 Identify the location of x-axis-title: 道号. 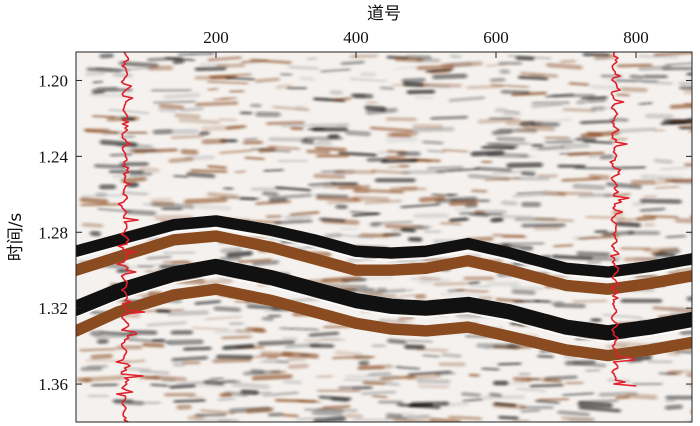
(384, 14).